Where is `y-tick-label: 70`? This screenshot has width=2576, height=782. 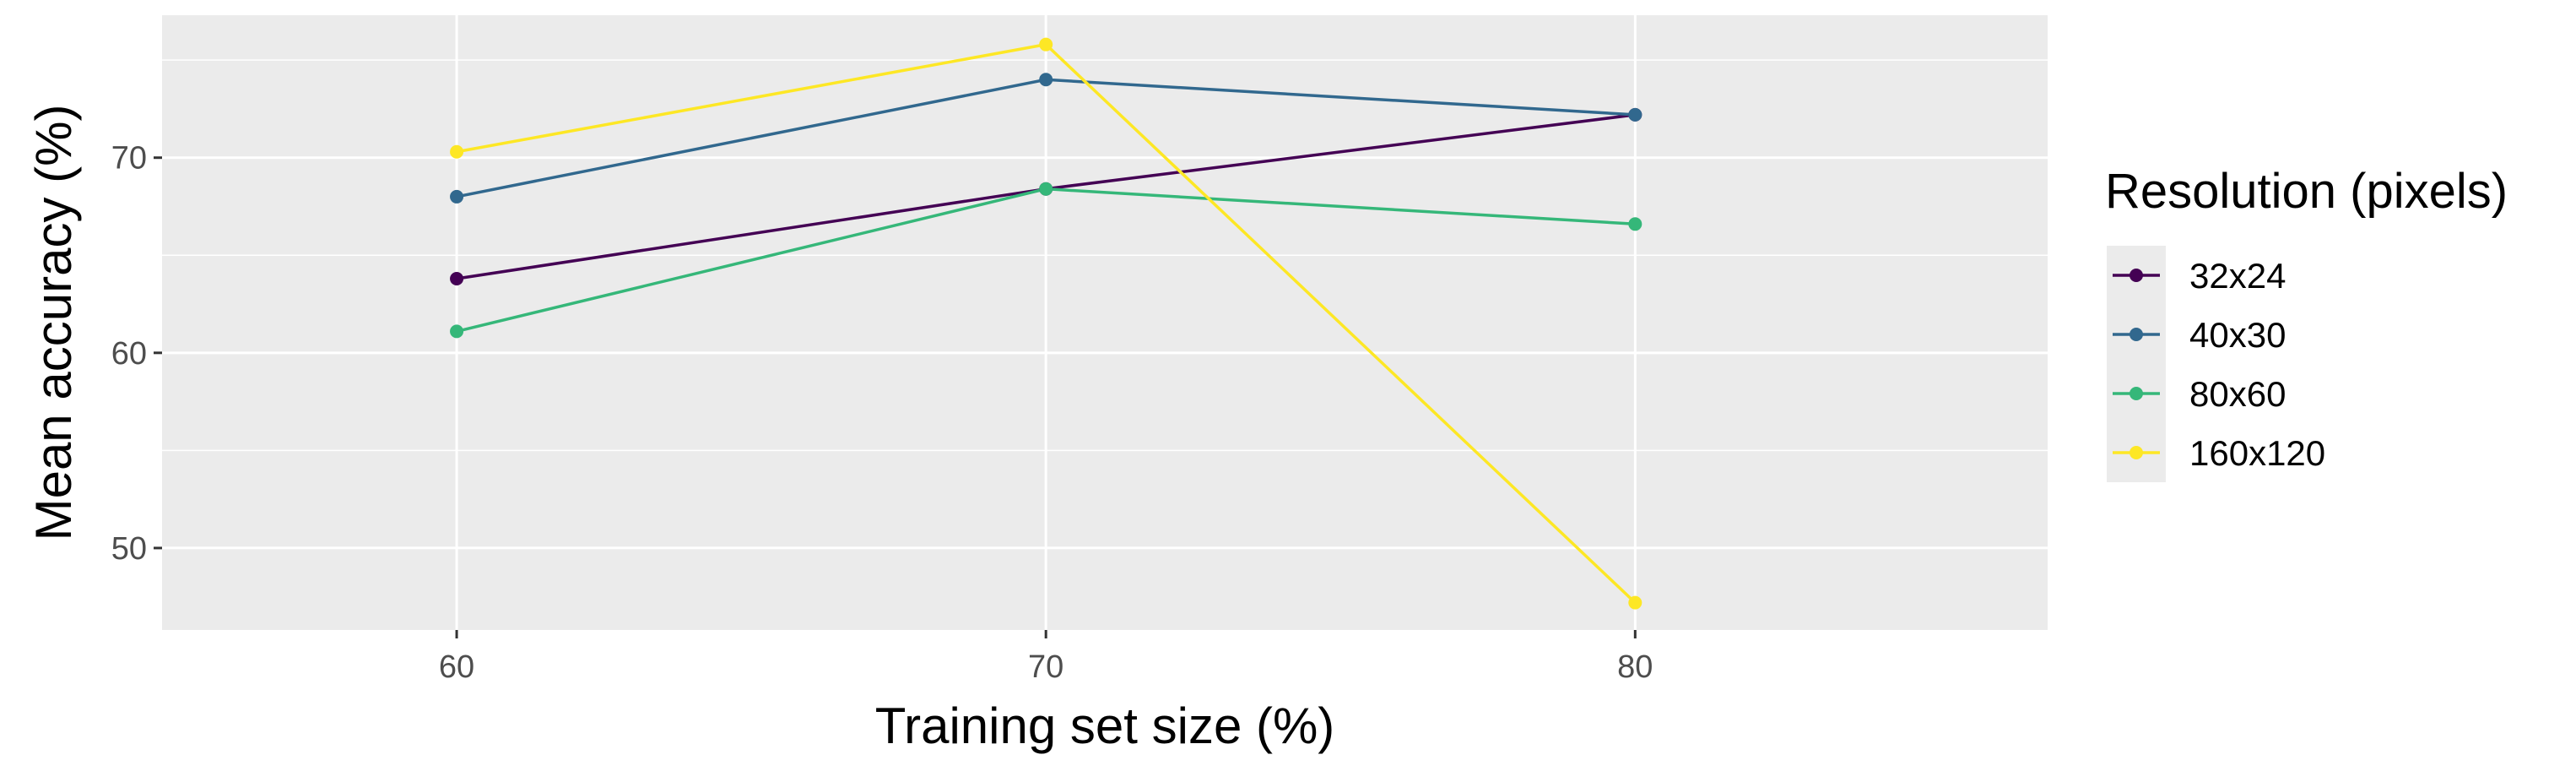
y-tick-label: 70 is located at coordinates (129, 158).